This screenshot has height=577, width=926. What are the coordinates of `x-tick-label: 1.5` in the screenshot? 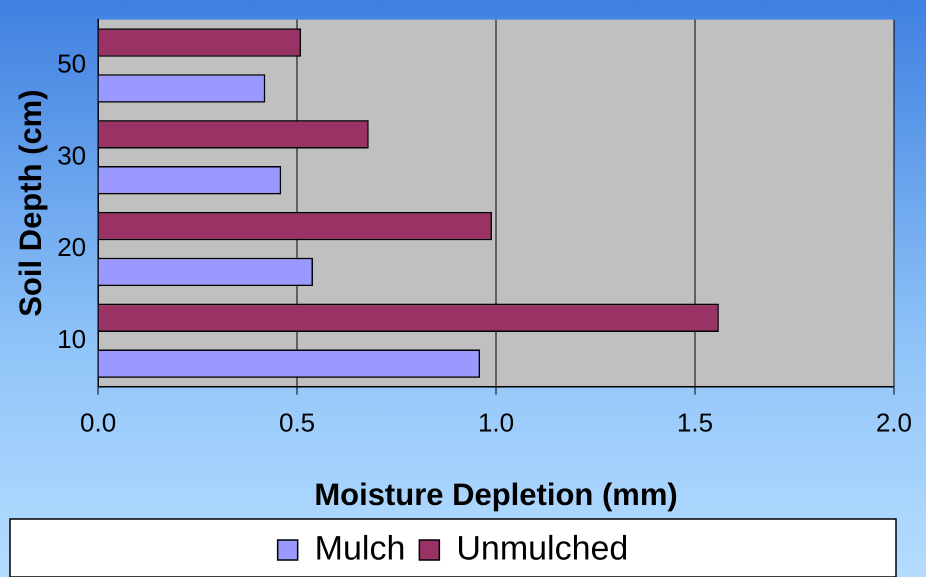 It's located at (695, 422).